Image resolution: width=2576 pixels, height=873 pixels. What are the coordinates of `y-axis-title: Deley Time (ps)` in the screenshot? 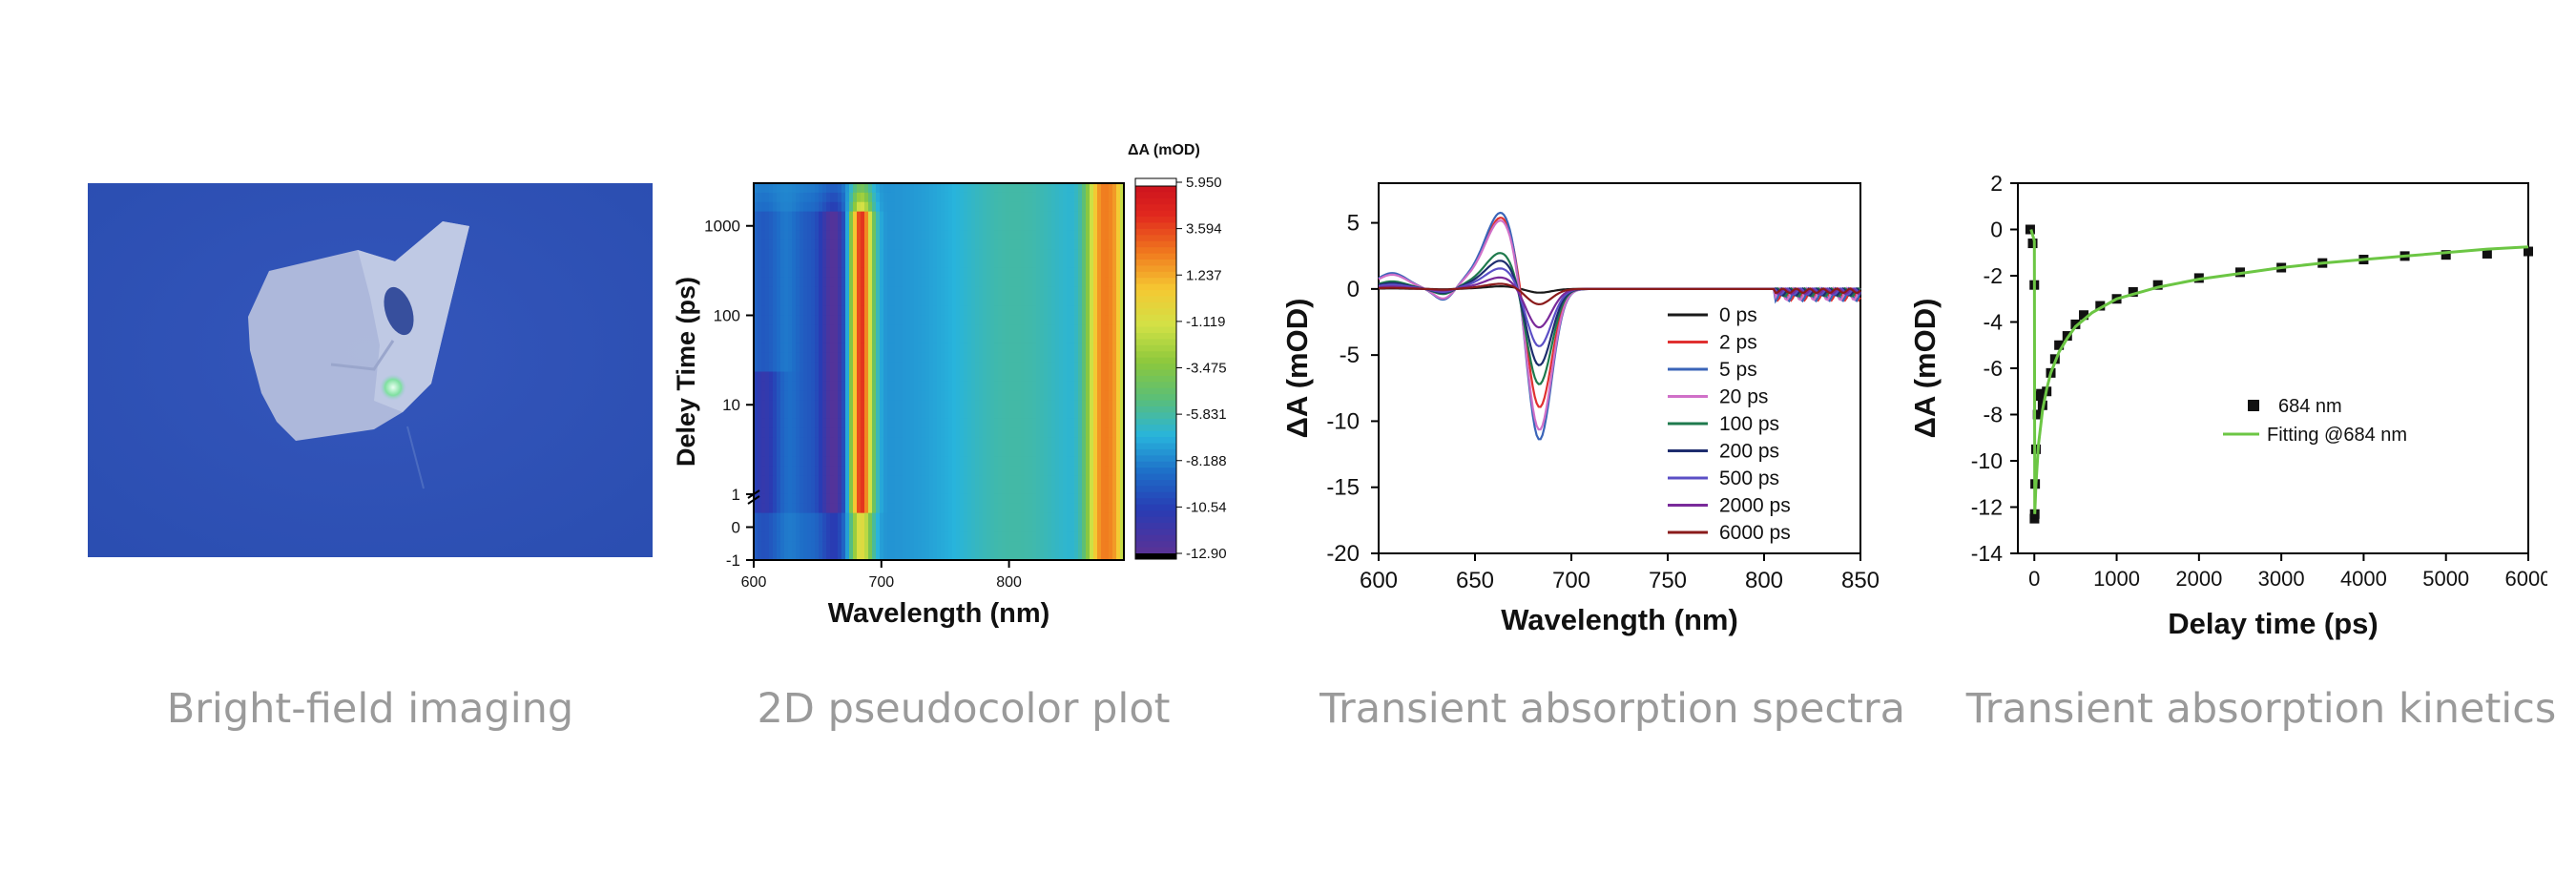 It's located at (686, 372).